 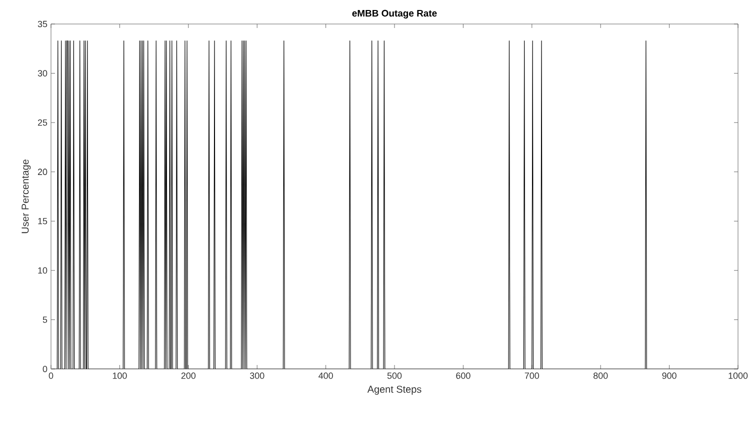 I want to click on x-tick-label: 600, so click(x=463, y=375).